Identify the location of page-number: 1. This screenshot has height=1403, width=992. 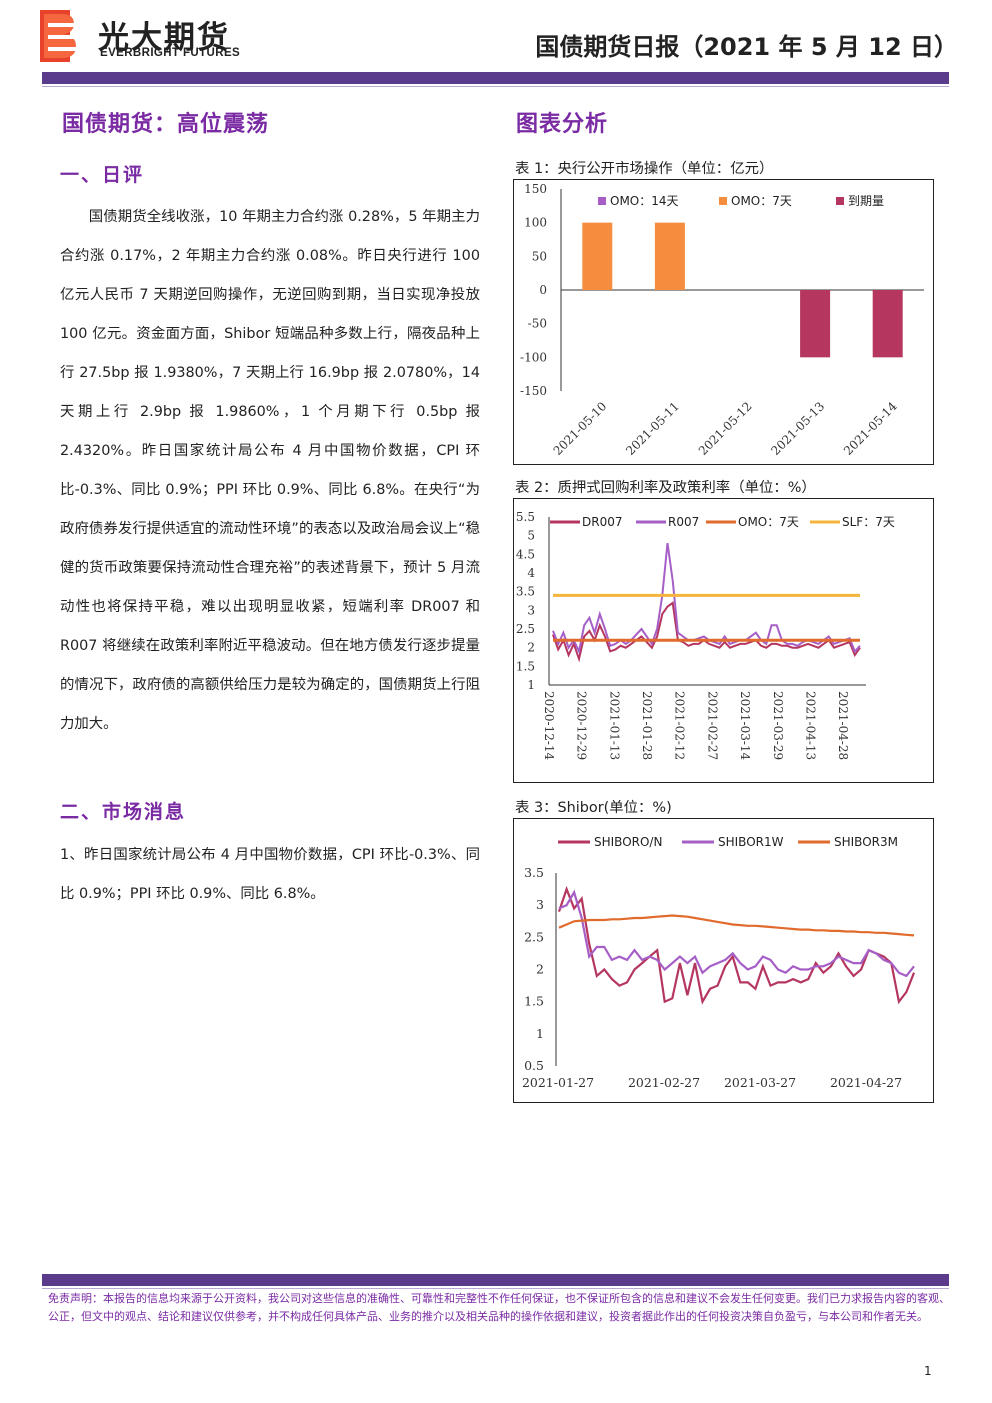
(928, 1371).